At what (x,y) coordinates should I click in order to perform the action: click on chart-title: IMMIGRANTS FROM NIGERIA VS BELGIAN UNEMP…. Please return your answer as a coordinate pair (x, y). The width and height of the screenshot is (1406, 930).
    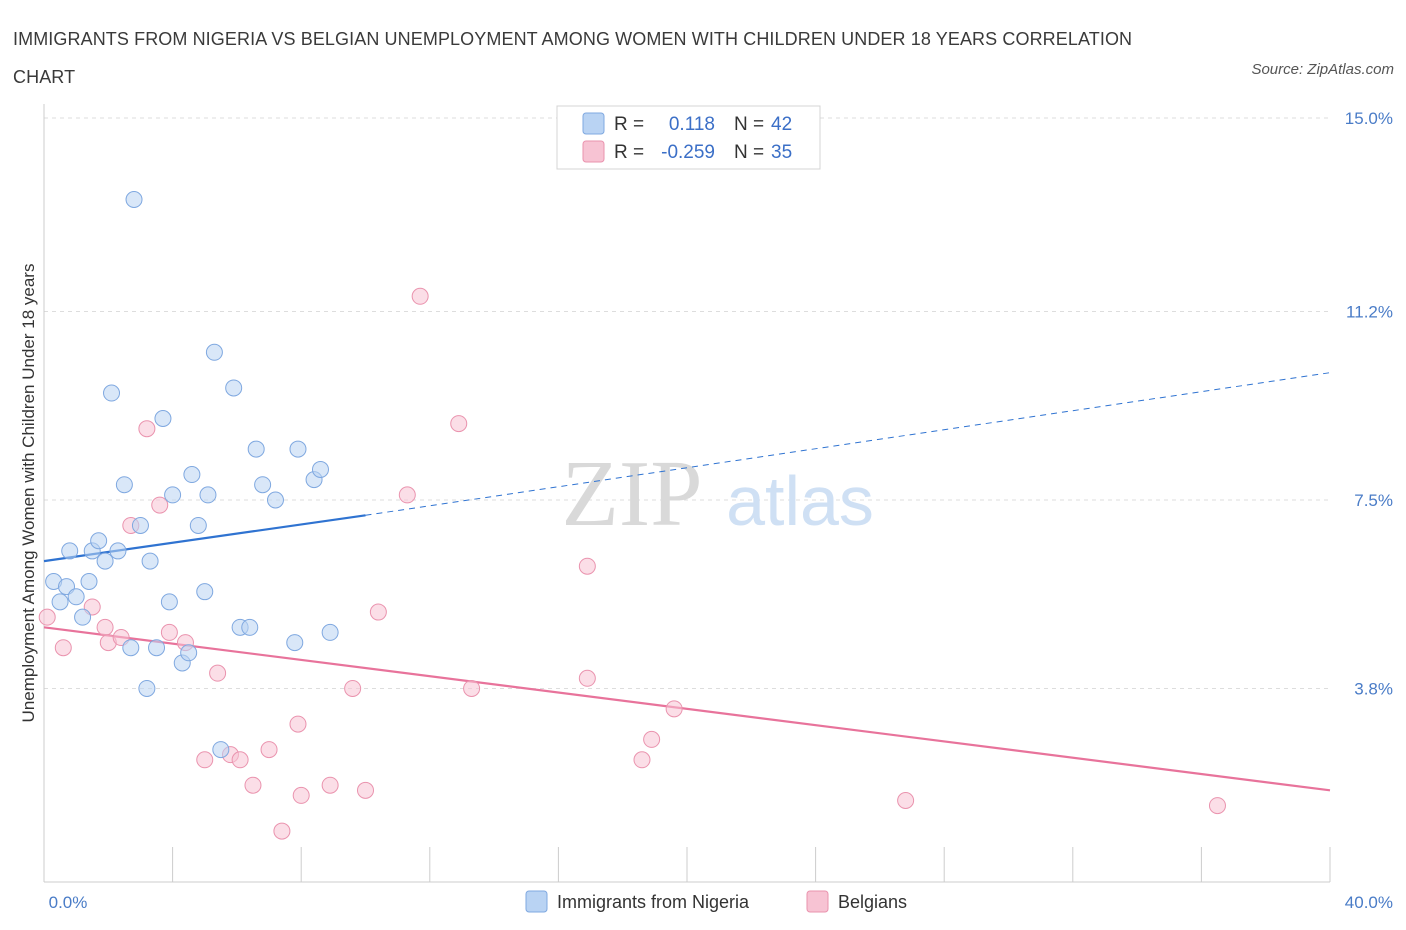
    Looking at the image, I should click on (573, 58).